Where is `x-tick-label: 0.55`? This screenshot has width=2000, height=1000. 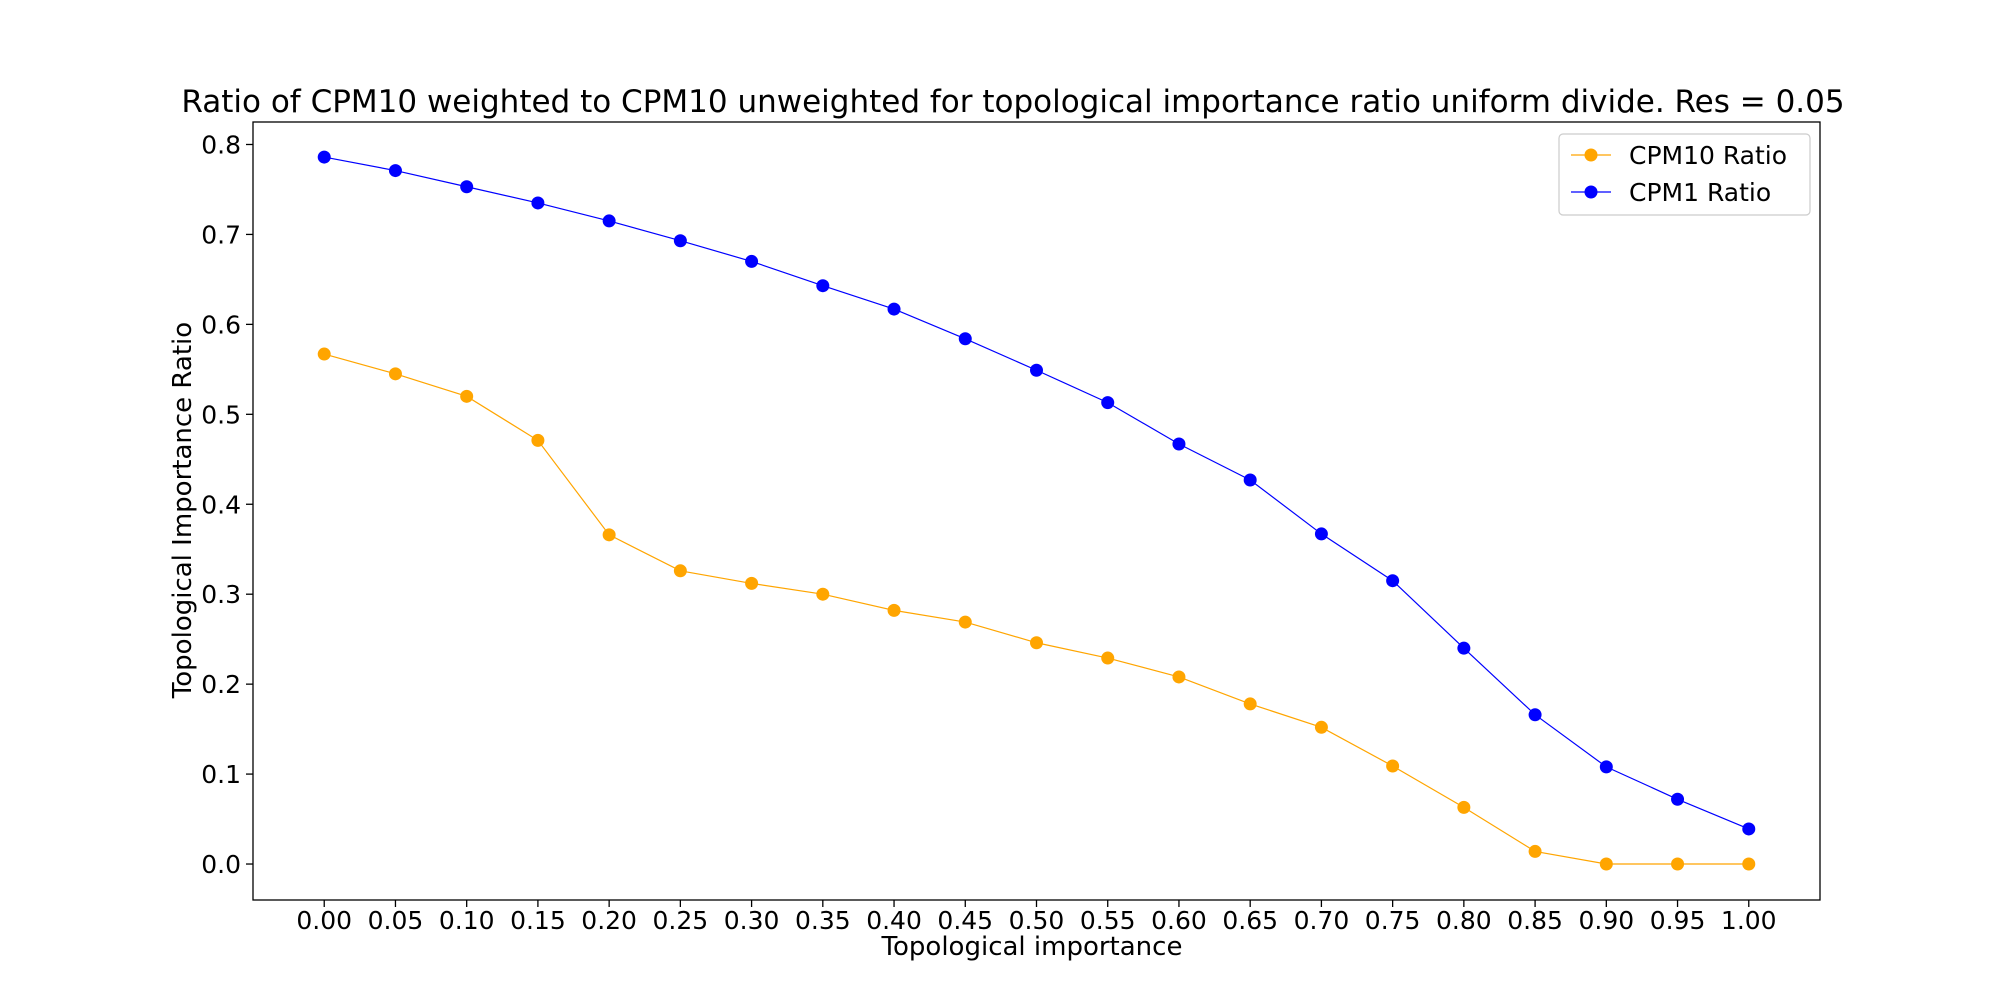 x-tick-label: 0.55 is located at coordinates (1108, 920).